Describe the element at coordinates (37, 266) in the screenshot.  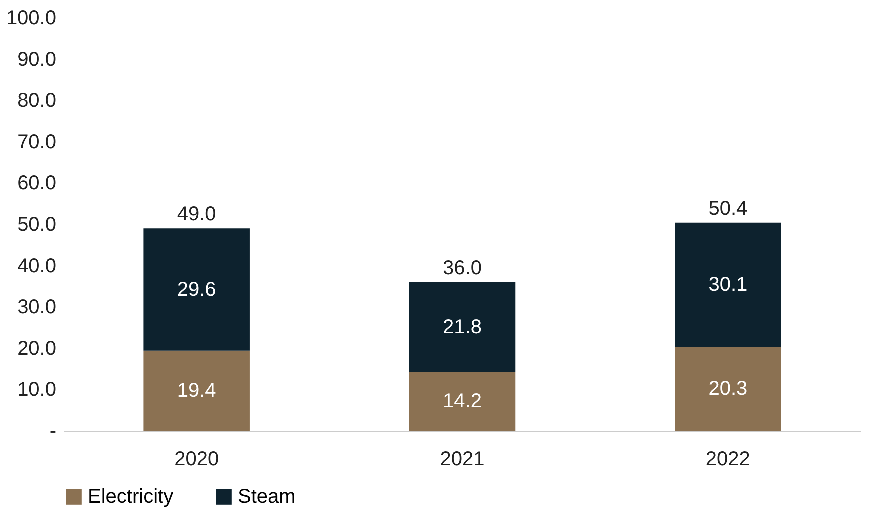
I see `y-tick-label: 40.0` at that location.